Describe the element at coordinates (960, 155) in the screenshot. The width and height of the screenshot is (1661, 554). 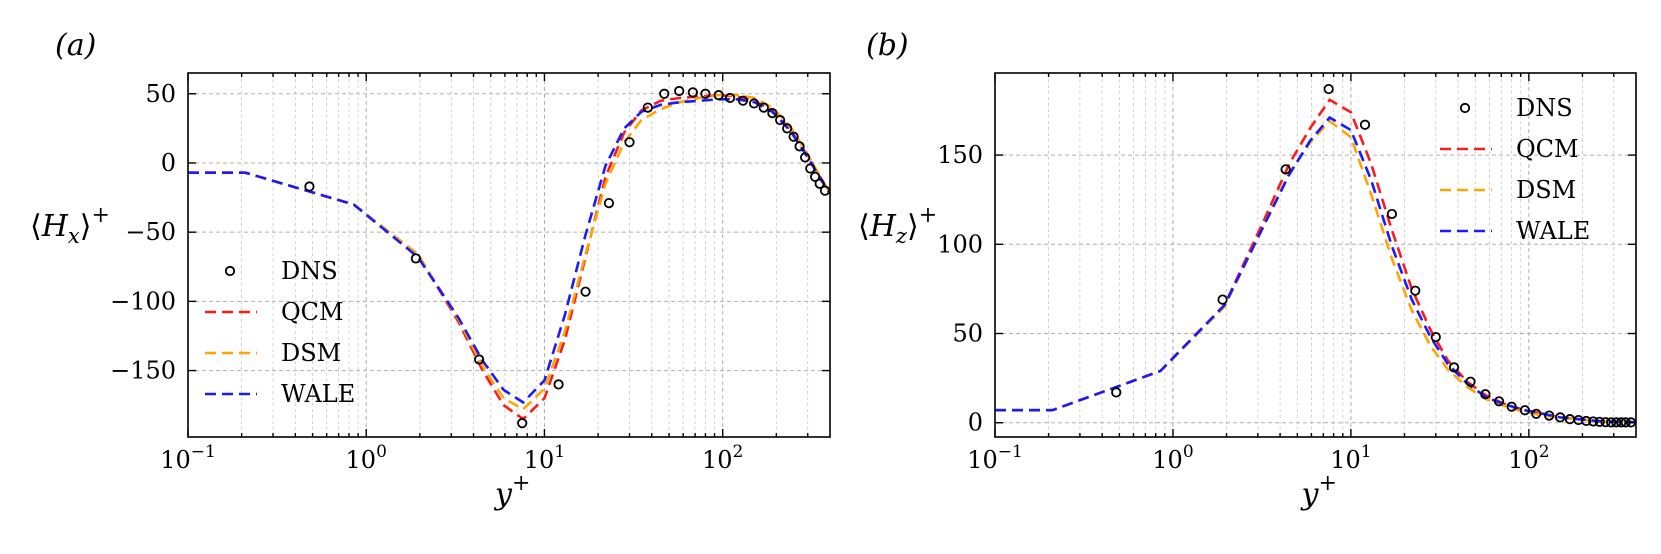
I see `y-tick-label: 150` at that location.